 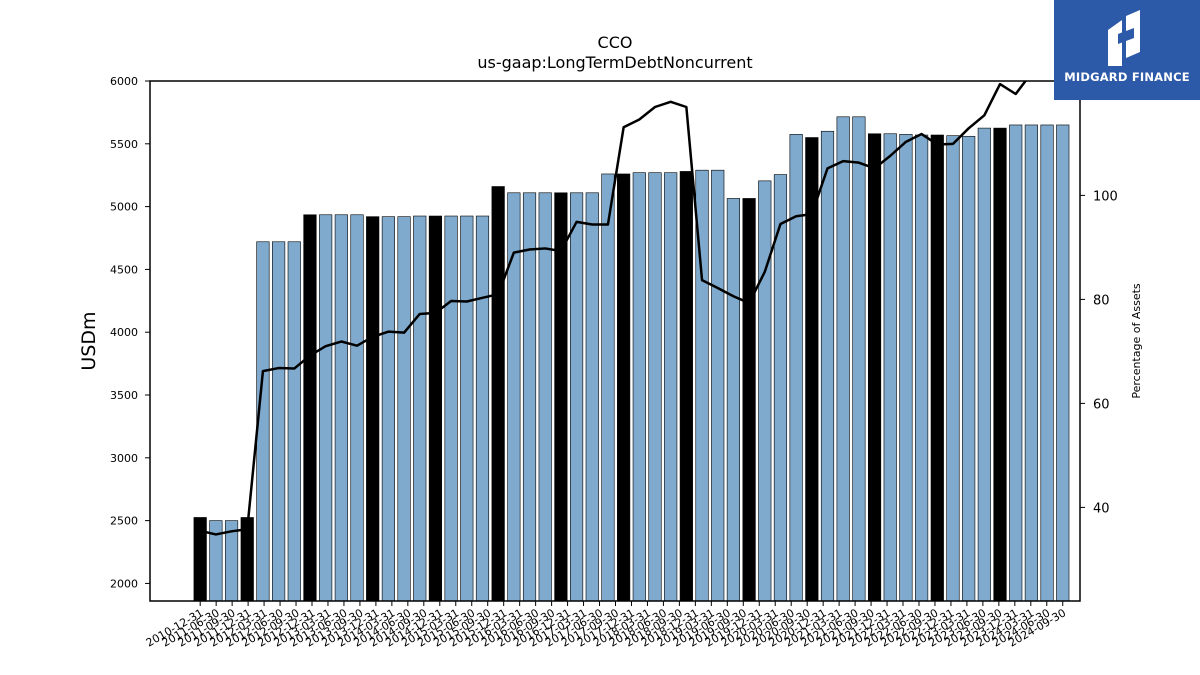 I want to click on y-tick-label: 4500, so click(x=124, y=269).